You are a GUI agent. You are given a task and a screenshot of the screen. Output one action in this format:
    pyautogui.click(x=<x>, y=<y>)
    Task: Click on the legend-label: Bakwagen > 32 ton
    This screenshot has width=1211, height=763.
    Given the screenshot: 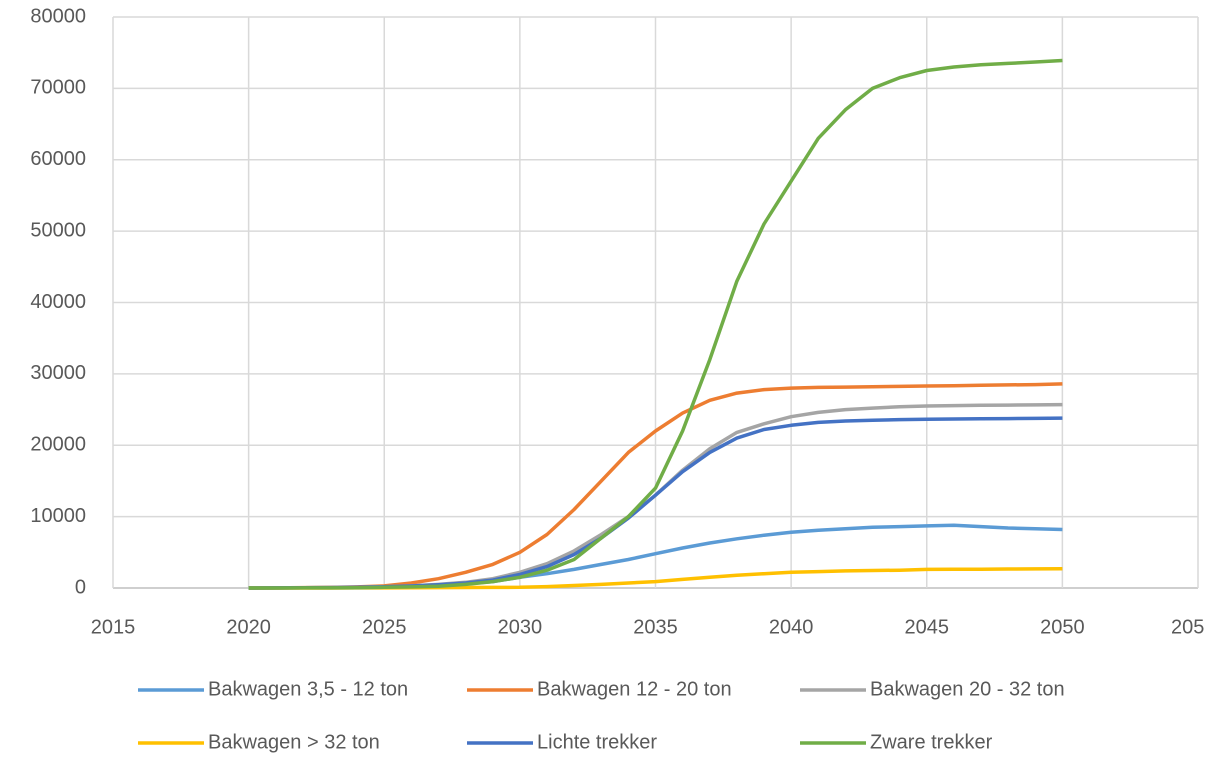 What is the action you would take?
    pyautogui.click(x=294, y=742)
    